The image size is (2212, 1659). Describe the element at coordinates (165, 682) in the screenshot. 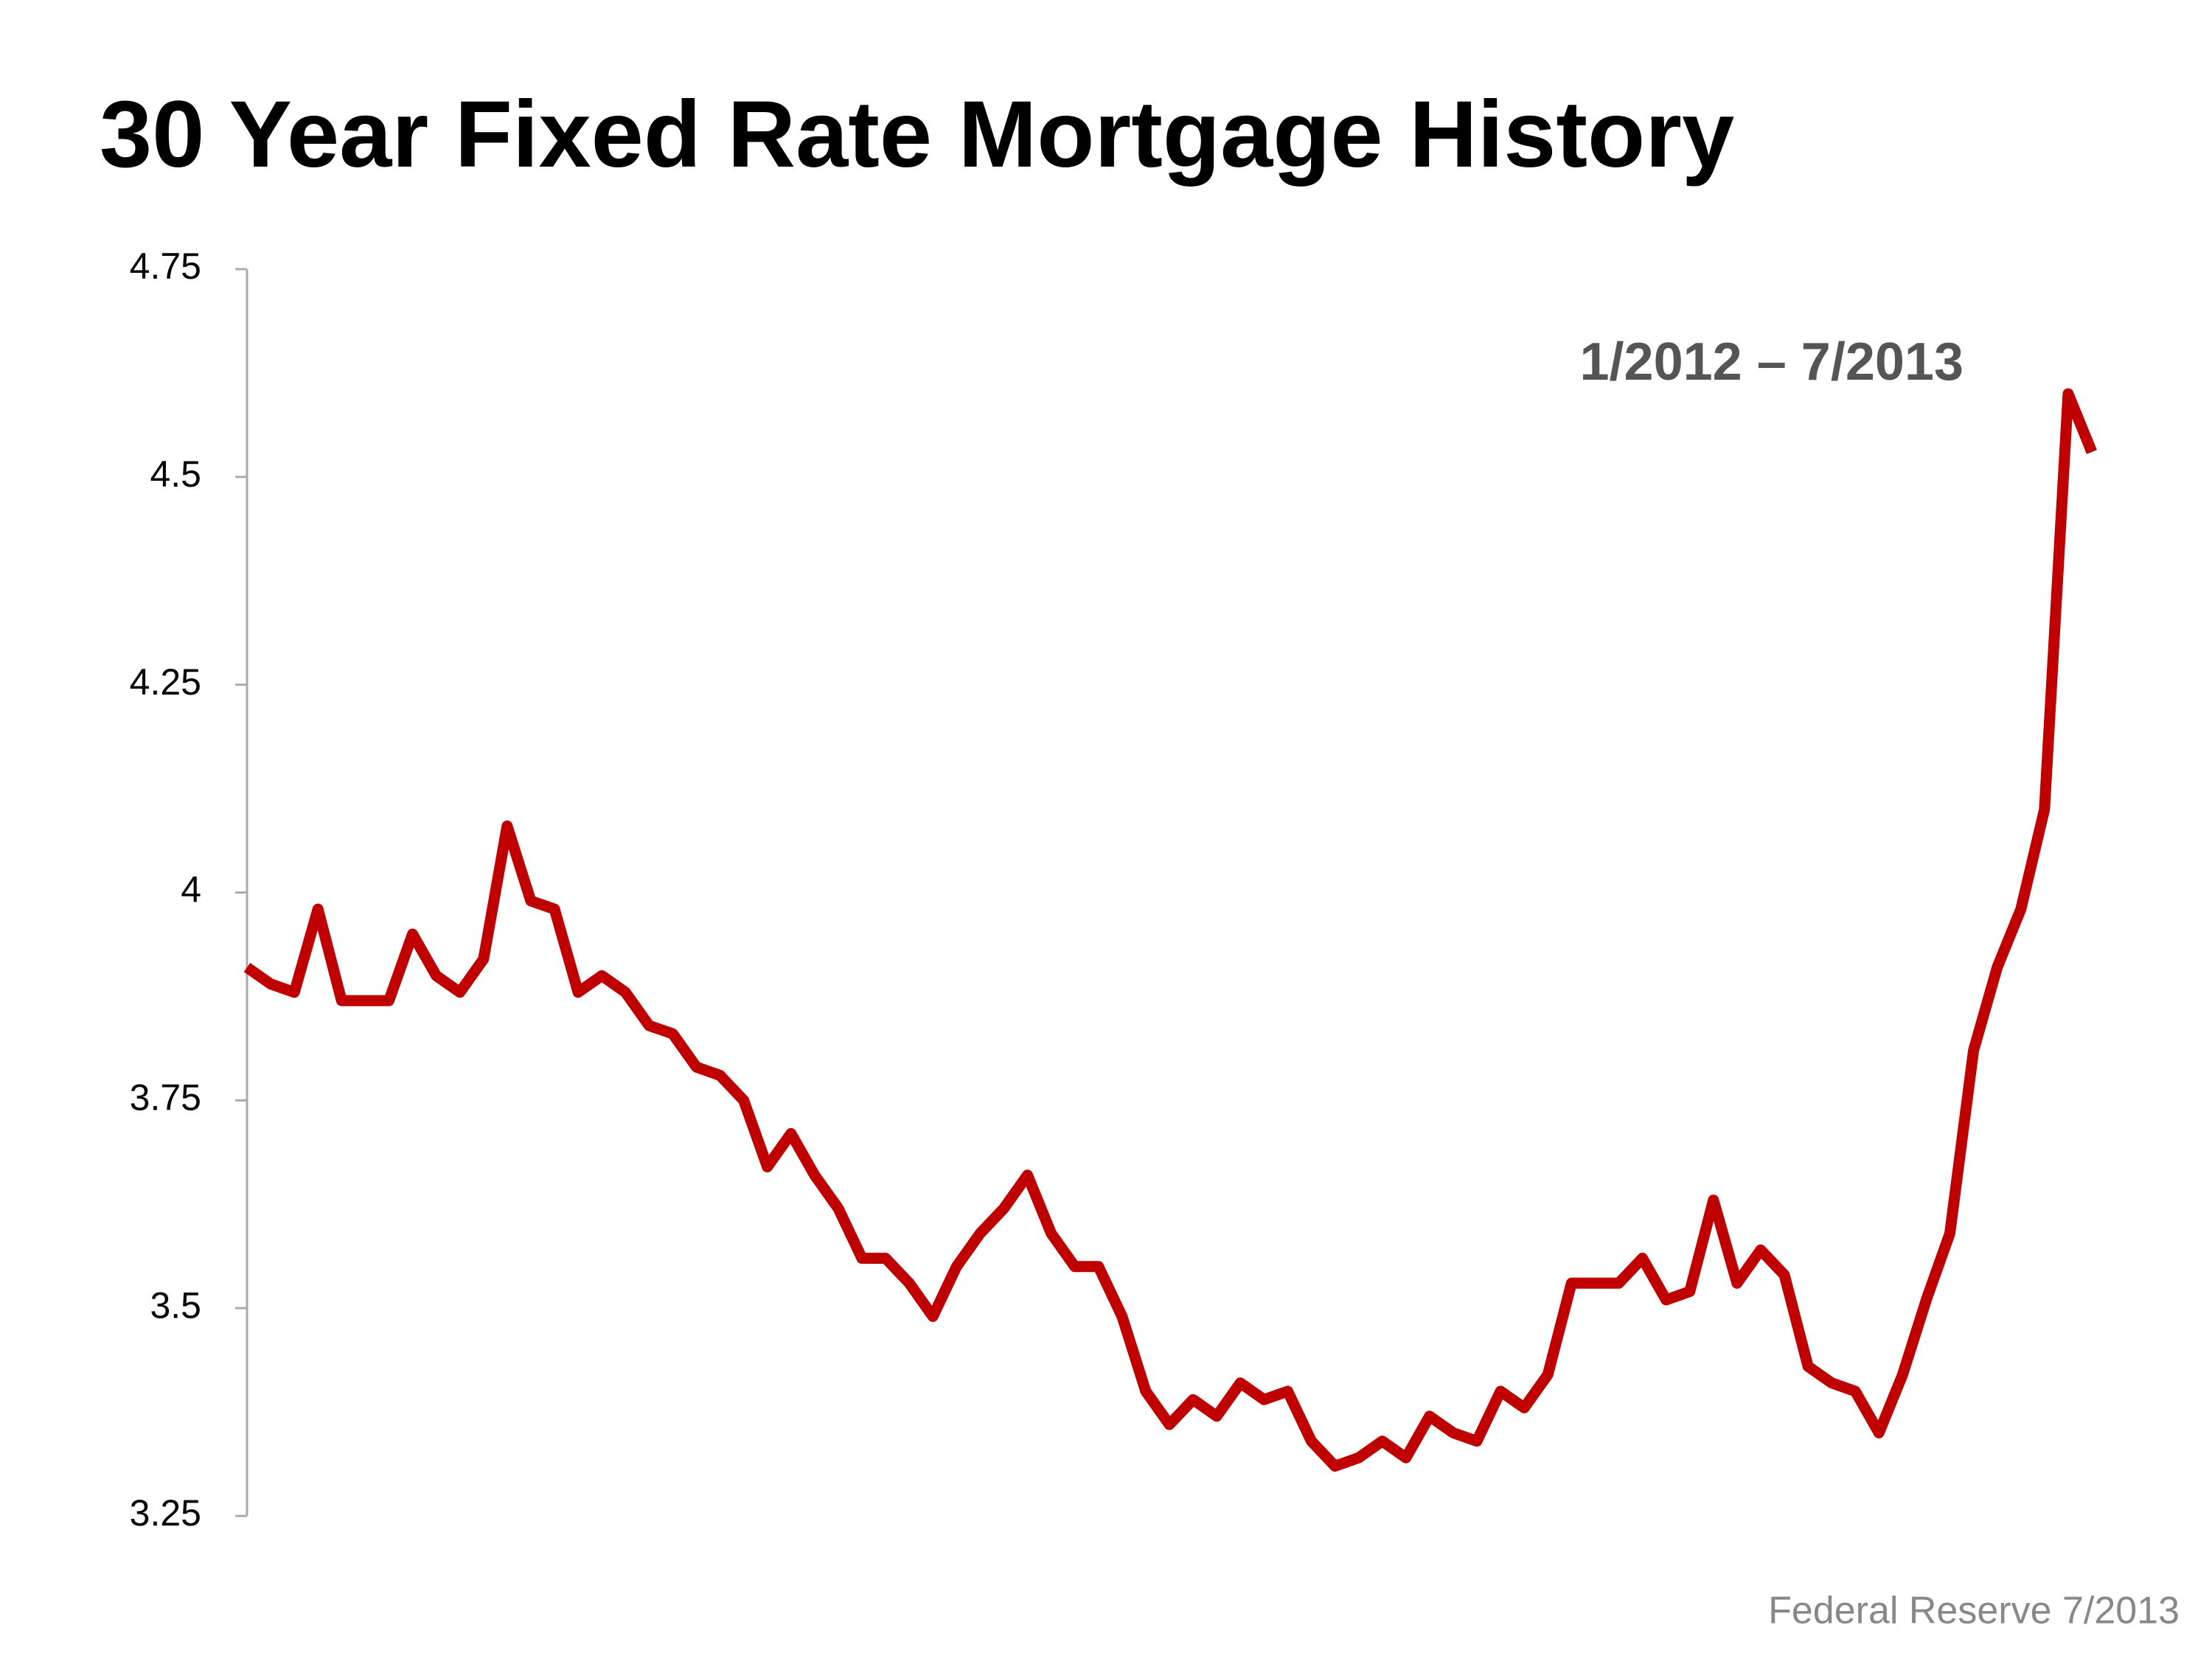

I see `y-tick-label: 4.25` at that location.